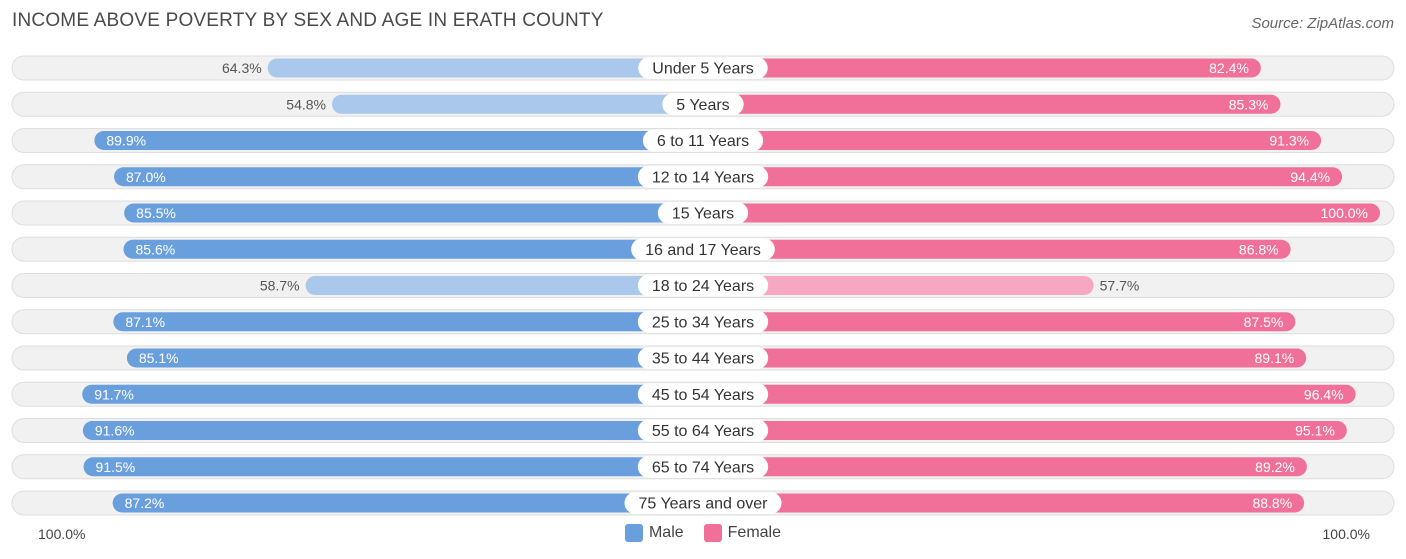 The height and width of the screenshot is (559, 1406). I want to click on female-value-label: 85.3%, so click(1249, 104).